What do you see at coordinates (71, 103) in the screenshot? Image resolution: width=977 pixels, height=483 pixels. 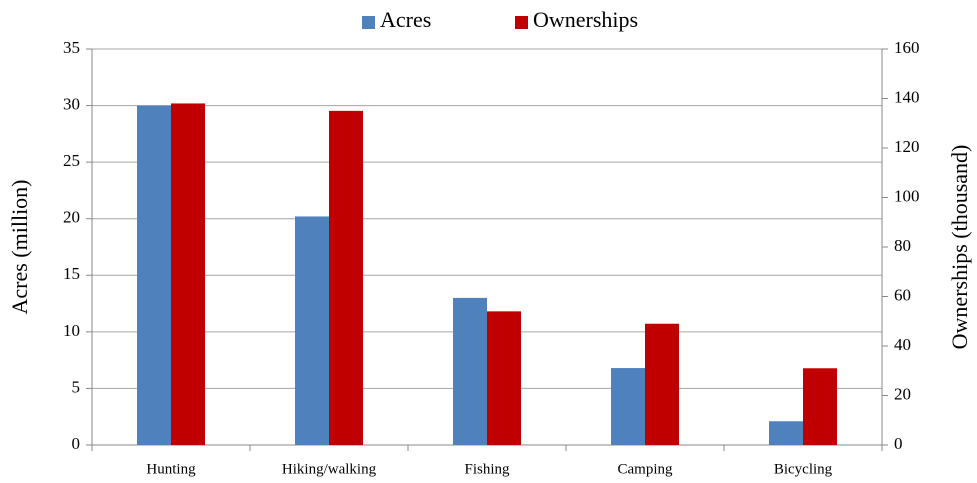 I see `y-tick-label: 30` at bounding box center [71, 103].